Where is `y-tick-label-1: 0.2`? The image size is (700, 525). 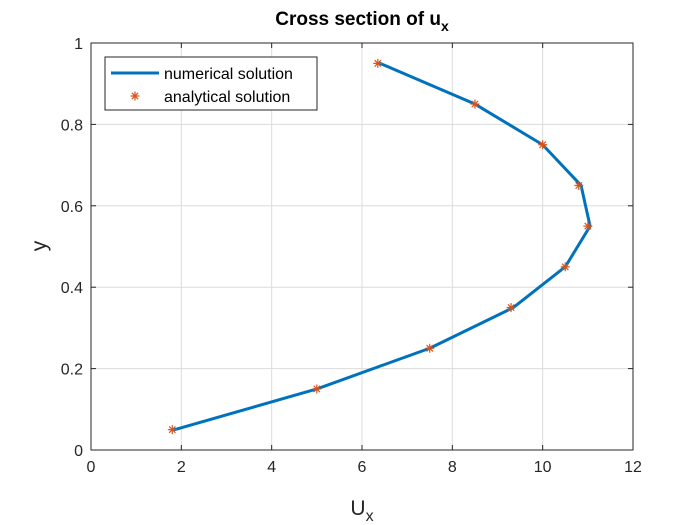
y-tick-label-1: 0.2 is located at coordinates (72, 370).